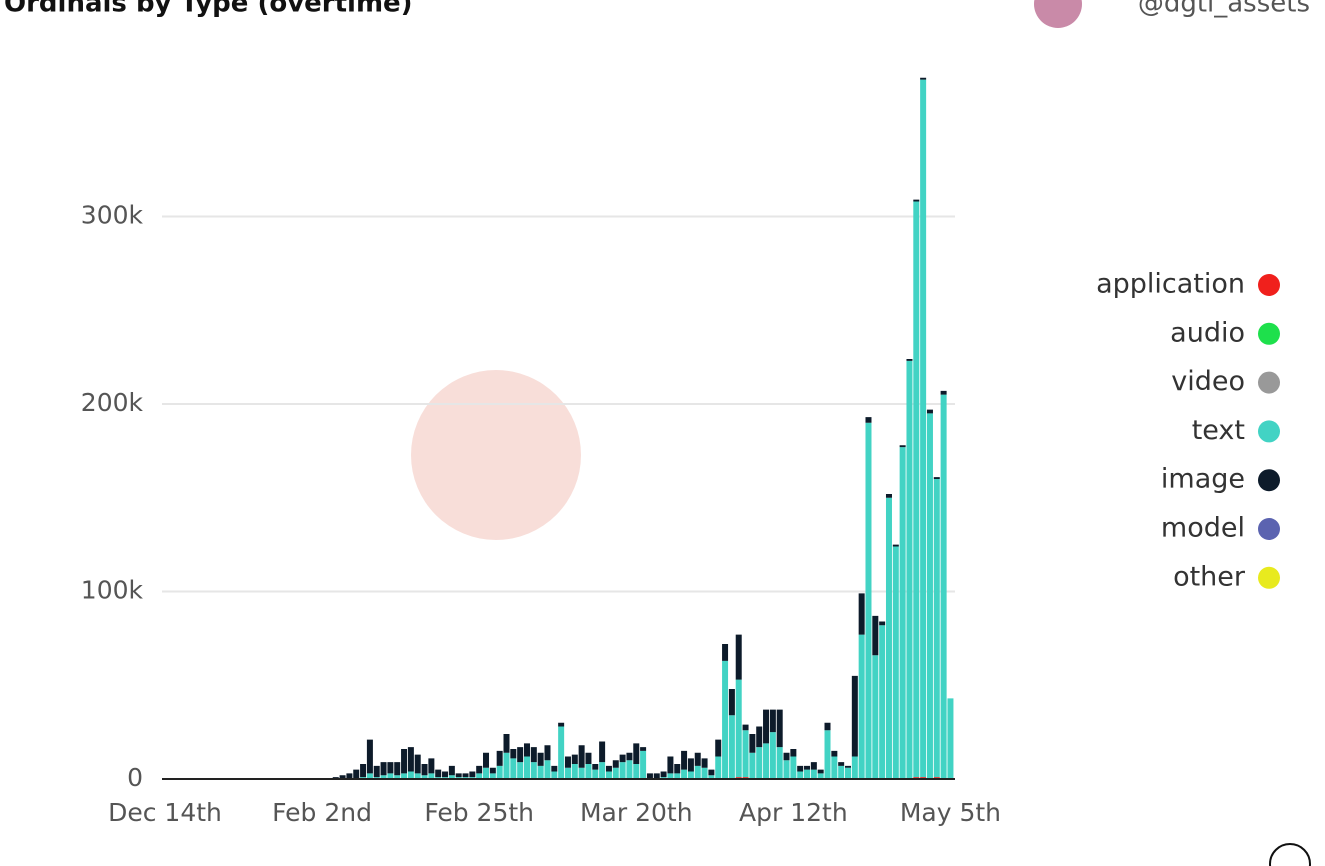 This screenshot has width=1325, height=866. I want to click on y-tick-label: 100k, so click(112, 590).